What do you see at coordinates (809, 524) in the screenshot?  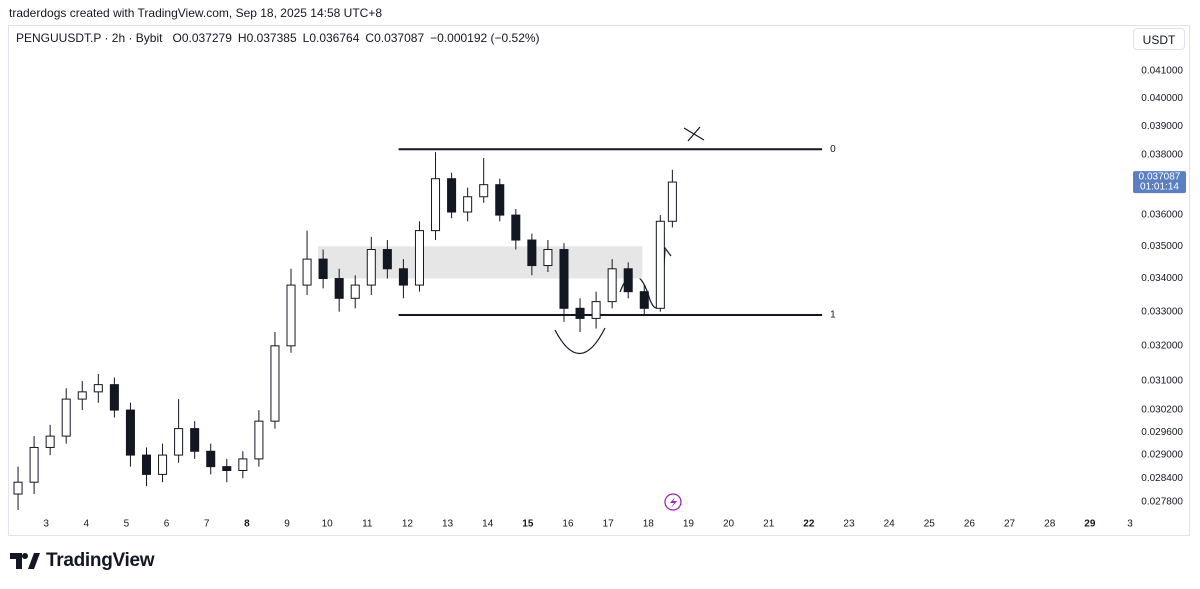 I see `x-tick-label: 22` at bounding box center [809, 524].